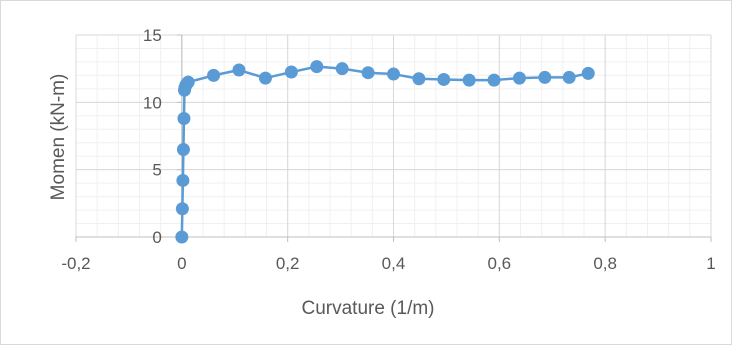 Image resolution: width=732 pixels, height=349 pixels. Describe the element at coordinates (152, 136) in the screenshot. I see `y-tick-labels: 0 5 10 15` at that location.